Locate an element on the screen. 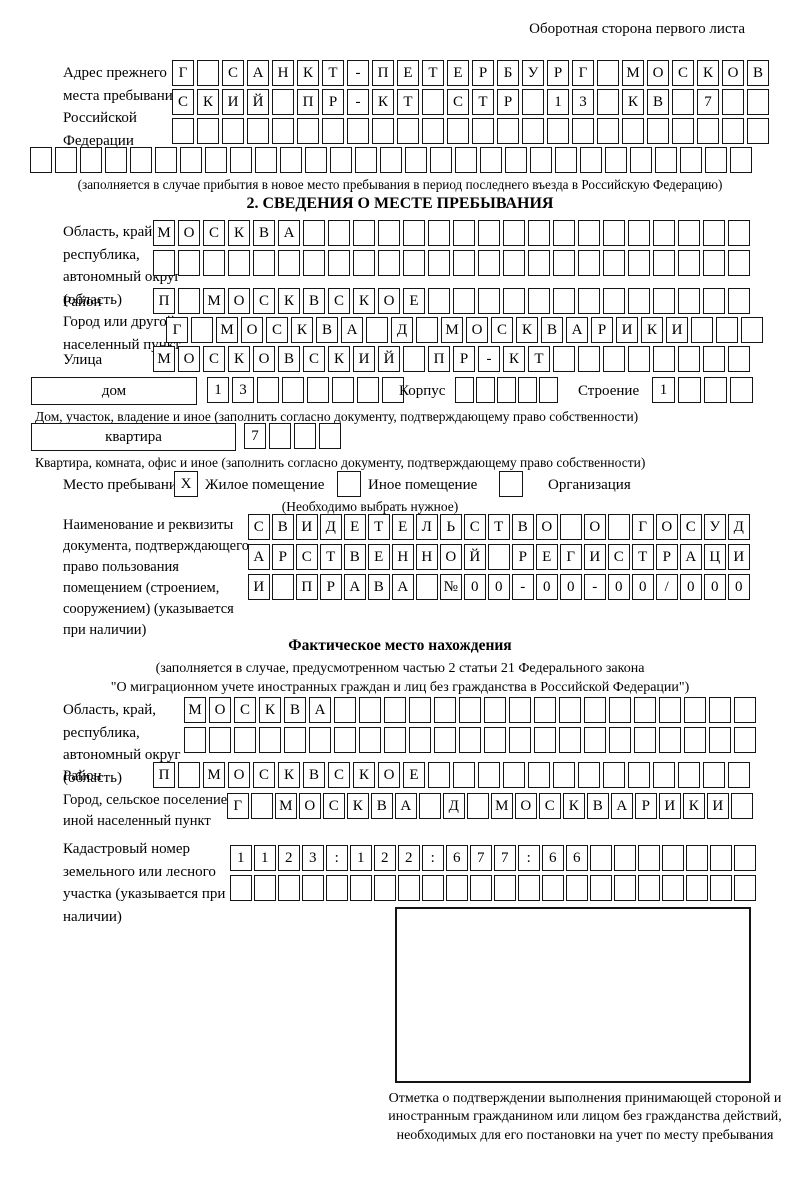 Image resolution: width=800 pixels, height=1180 pixels. char-box: 0 is located at coordinates (547, 587).